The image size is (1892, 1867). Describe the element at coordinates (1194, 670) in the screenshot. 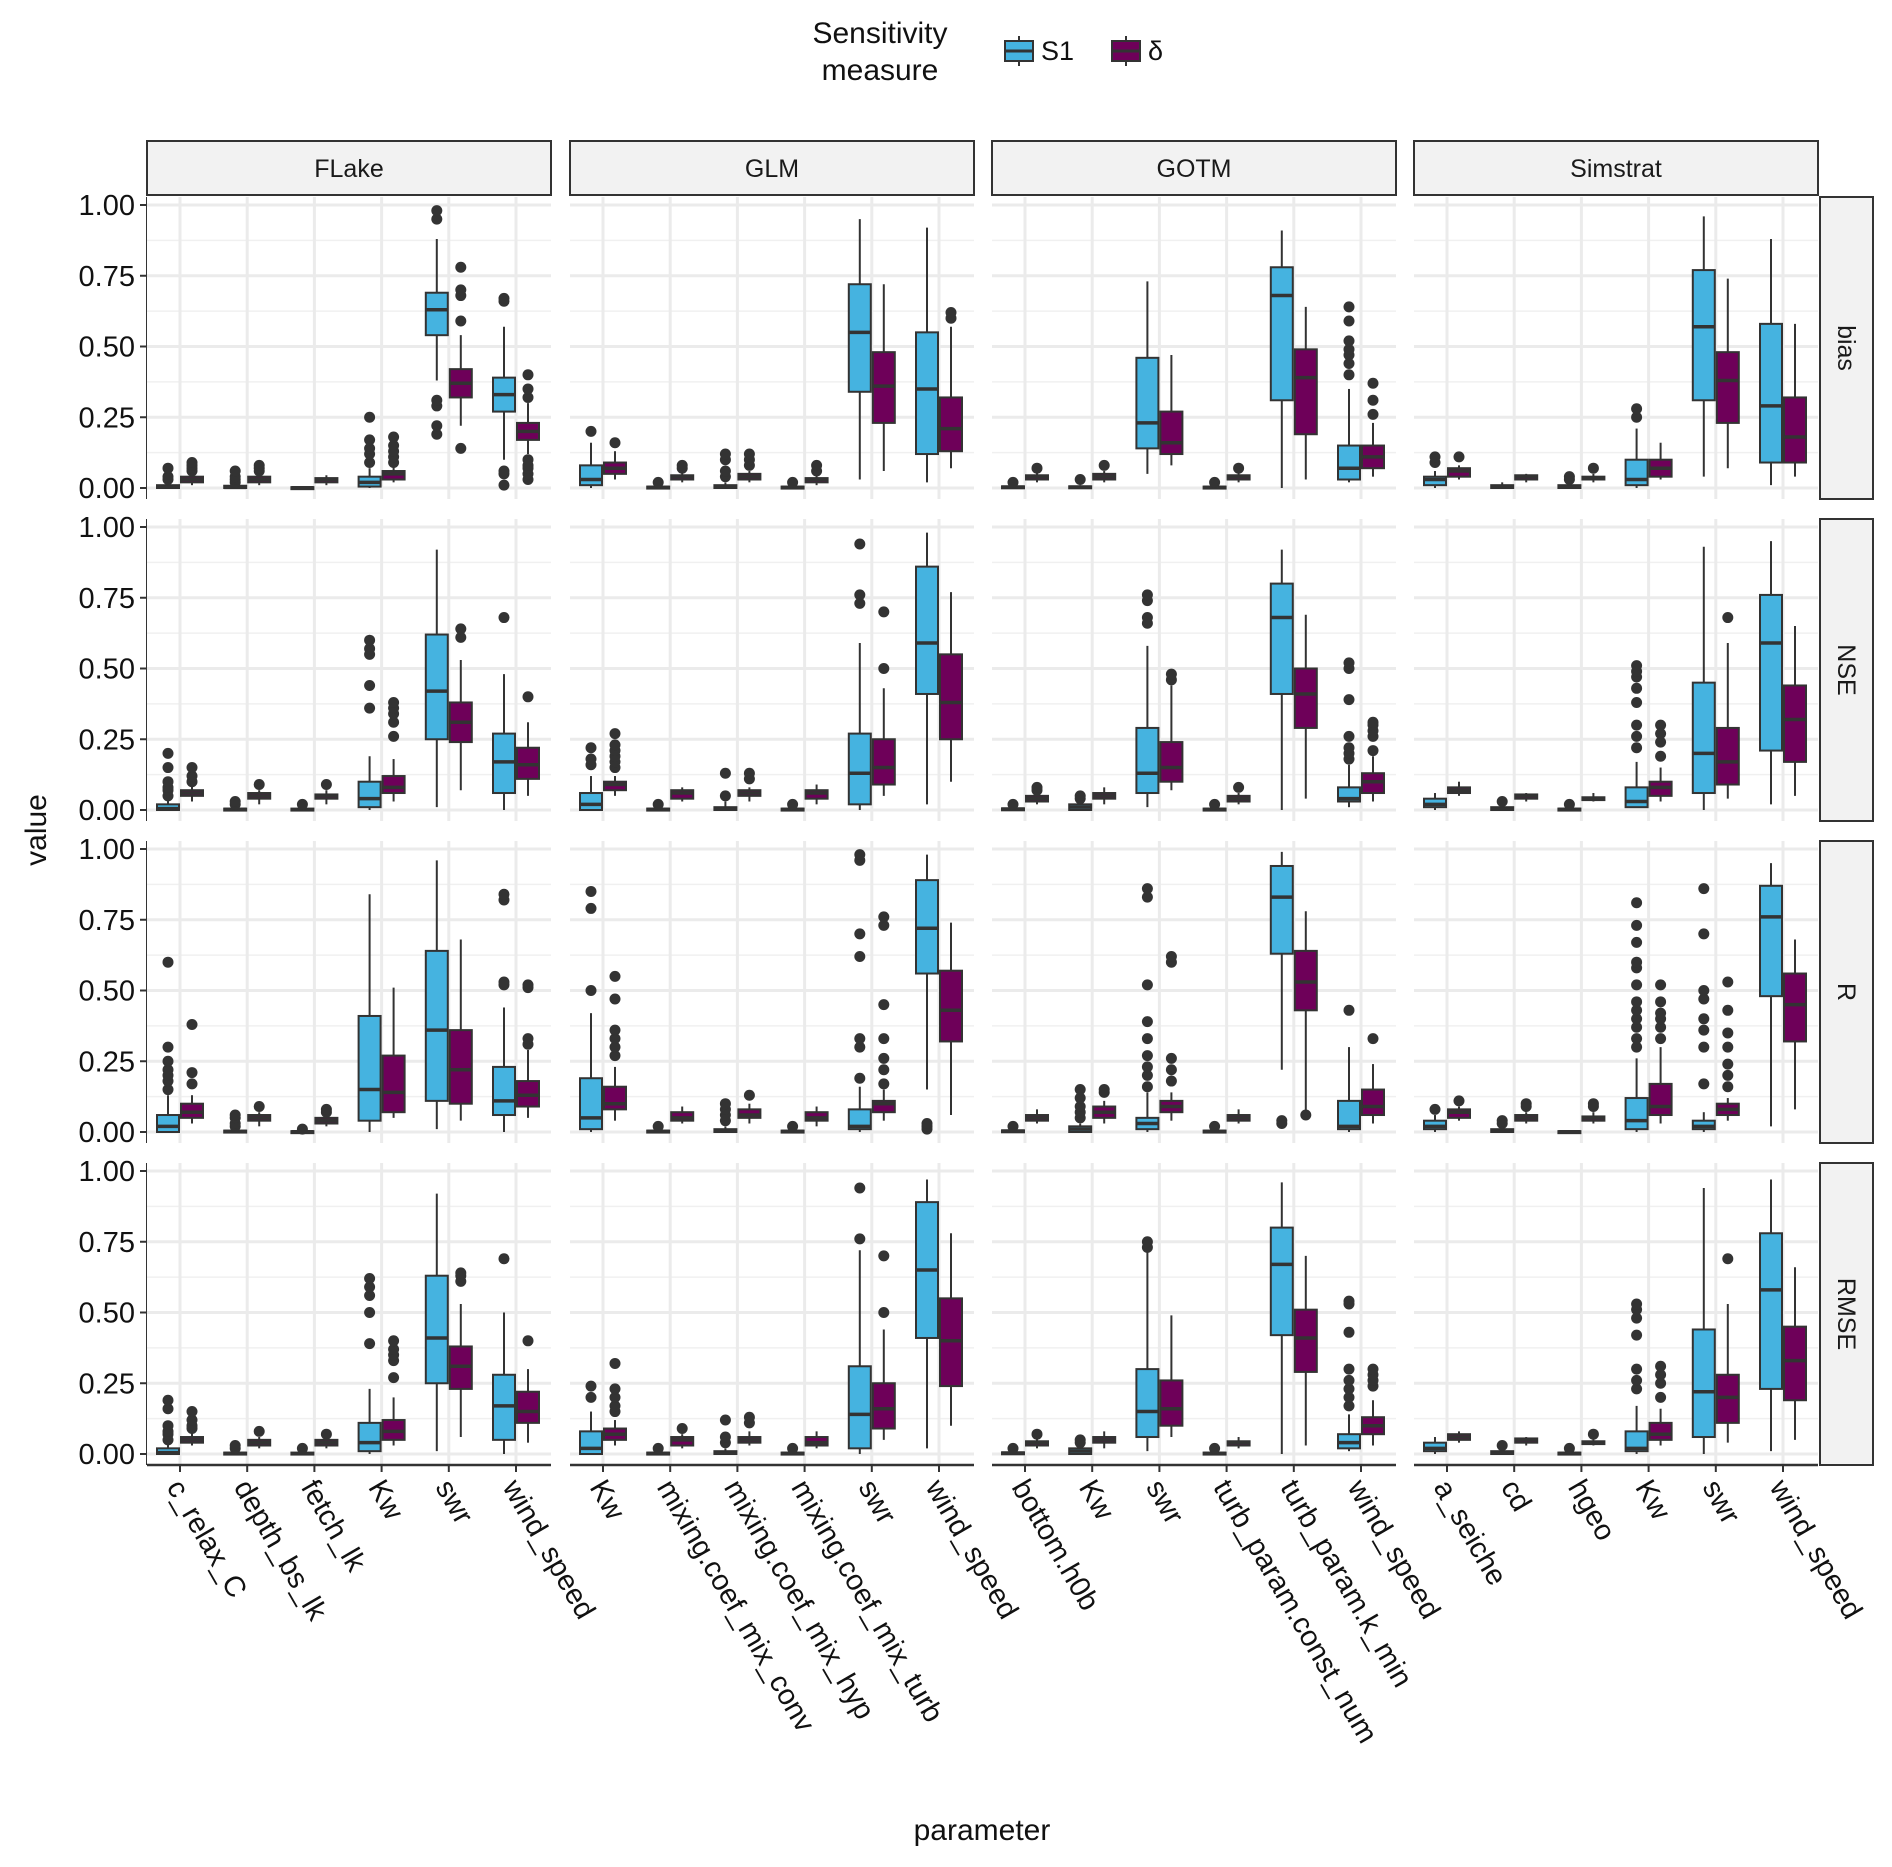

I see `panel-gotm-nse` at that location.